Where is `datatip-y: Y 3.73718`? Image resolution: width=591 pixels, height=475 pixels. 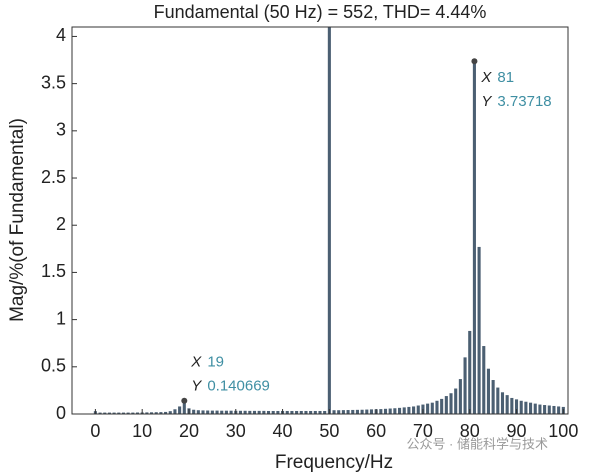 datatip-y: Y 3.73718 is located at coordinates (516, 101).